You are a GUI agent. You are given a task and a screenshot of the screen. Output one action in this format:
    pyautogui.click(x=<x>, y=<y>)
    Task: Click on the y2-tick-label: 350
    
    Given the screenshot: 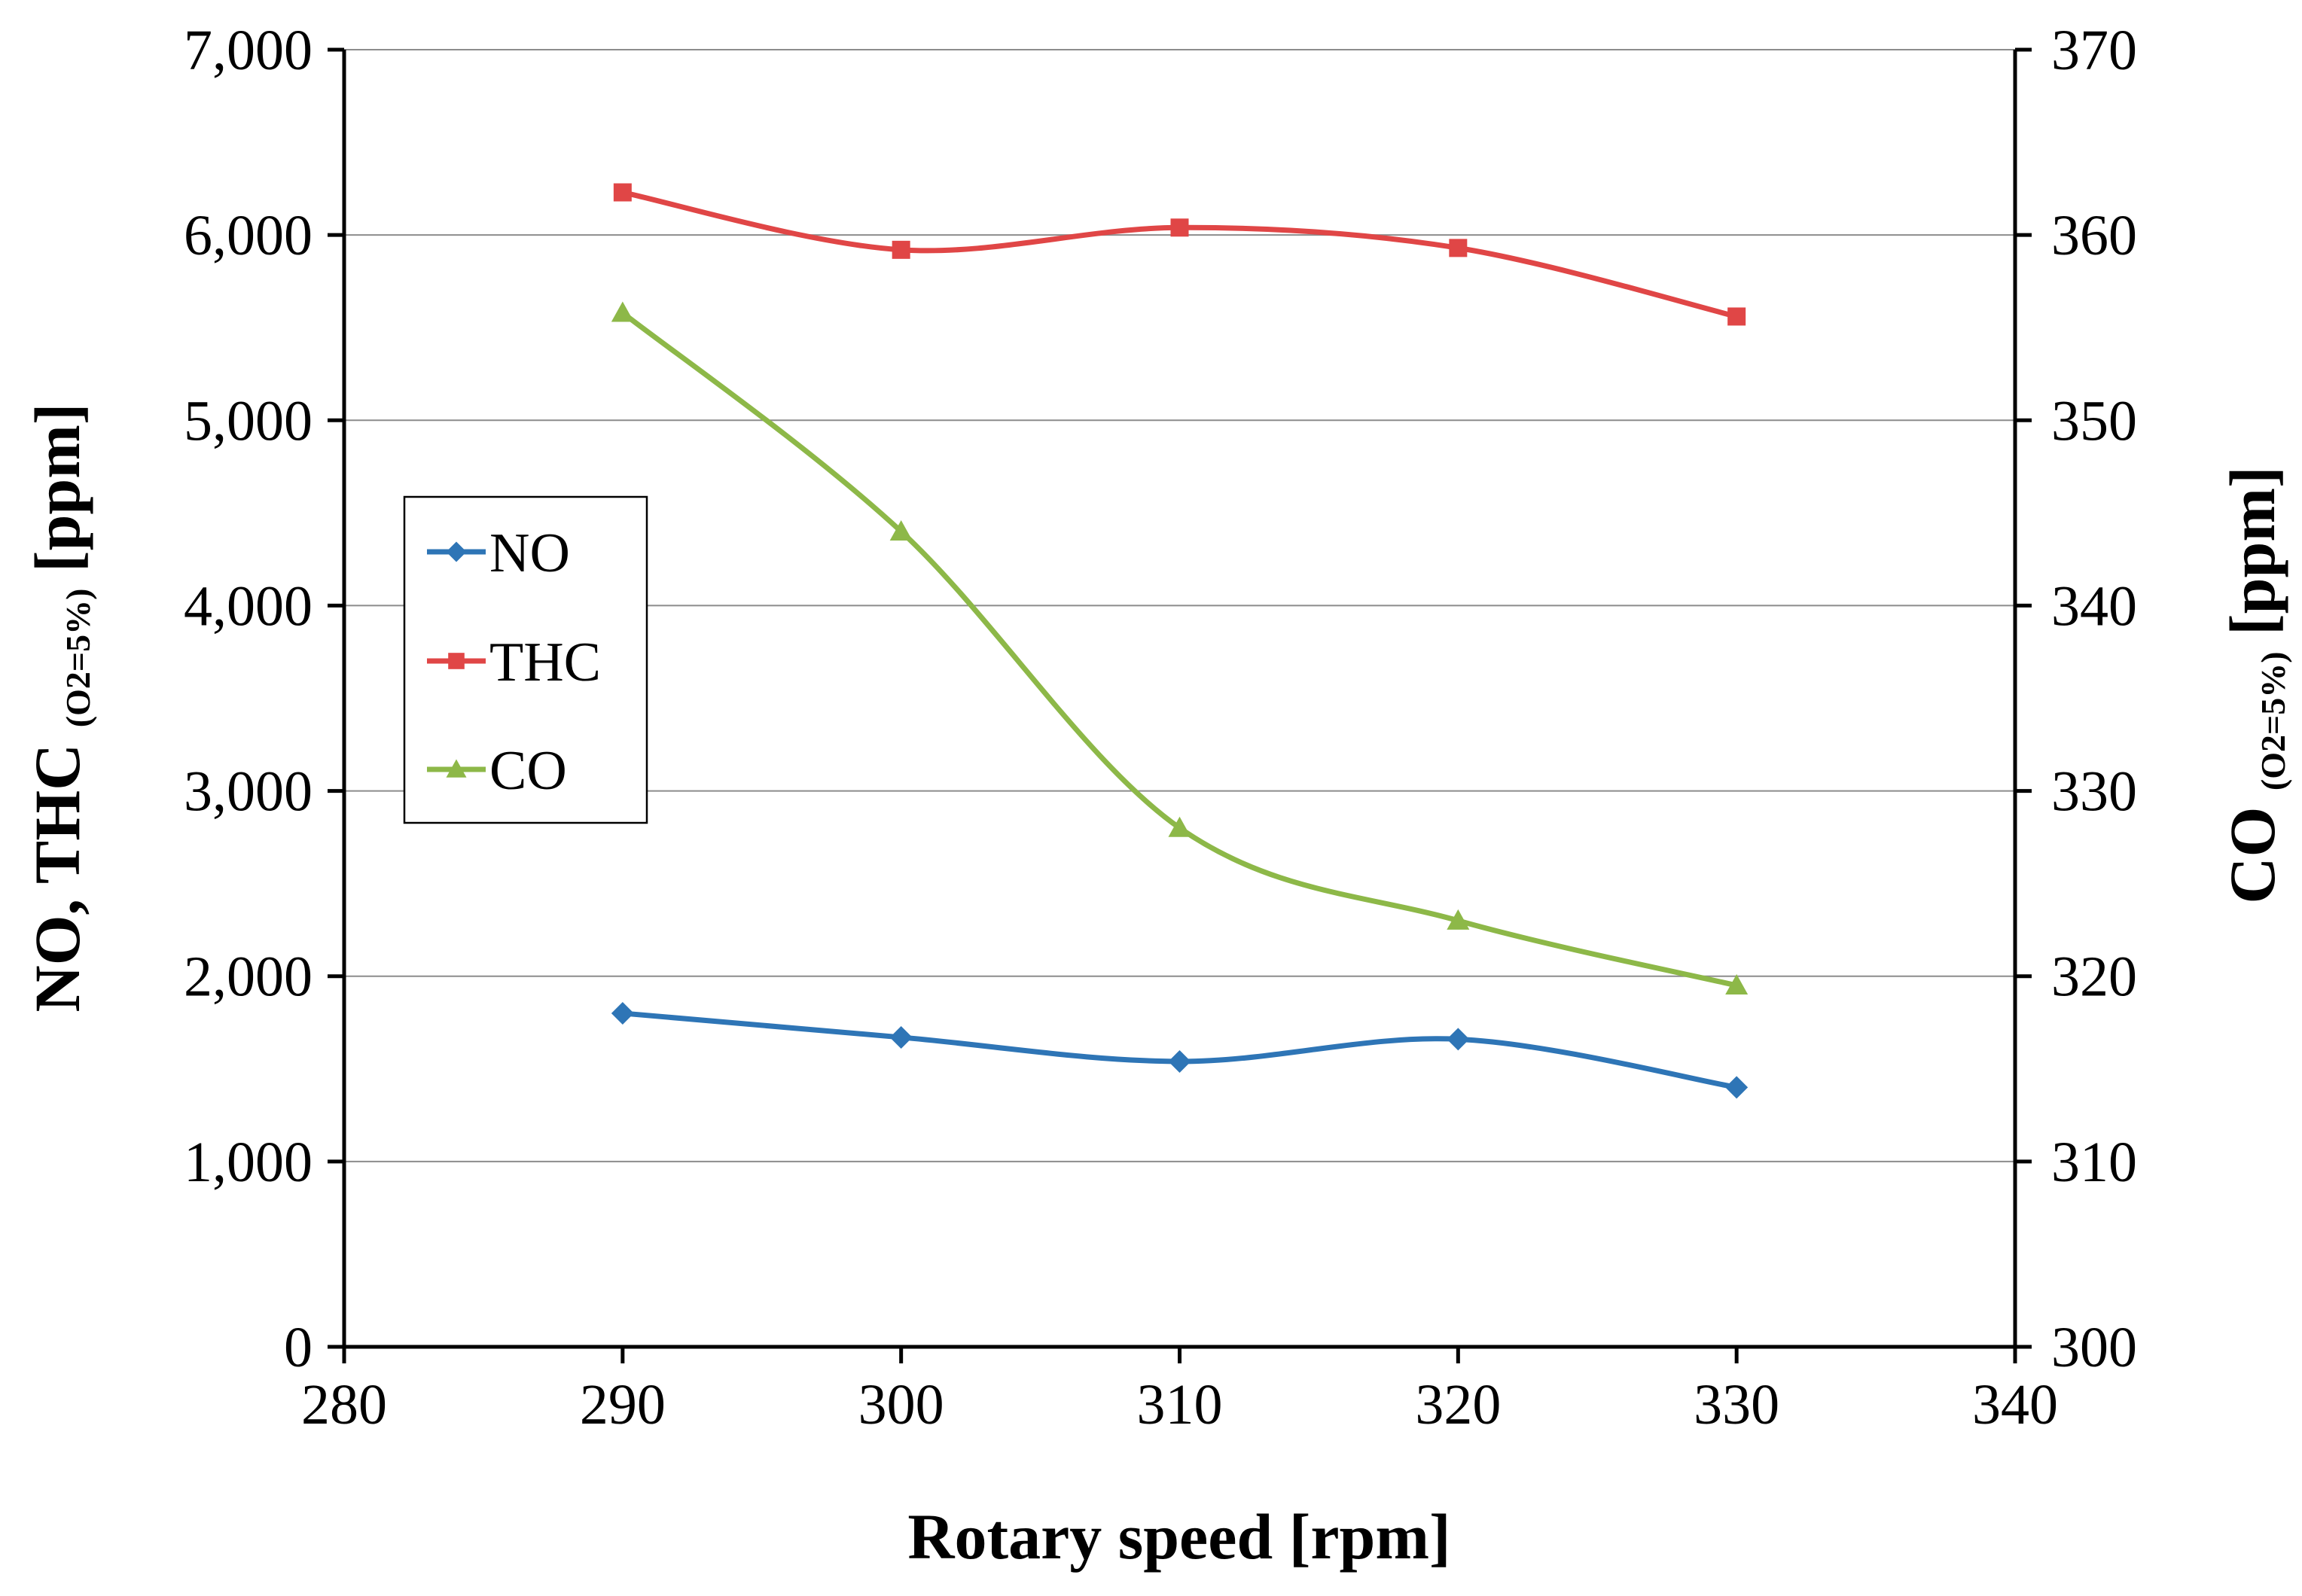 What is the action you would take?
    pyautogui.click(x=2094, y=421)
    